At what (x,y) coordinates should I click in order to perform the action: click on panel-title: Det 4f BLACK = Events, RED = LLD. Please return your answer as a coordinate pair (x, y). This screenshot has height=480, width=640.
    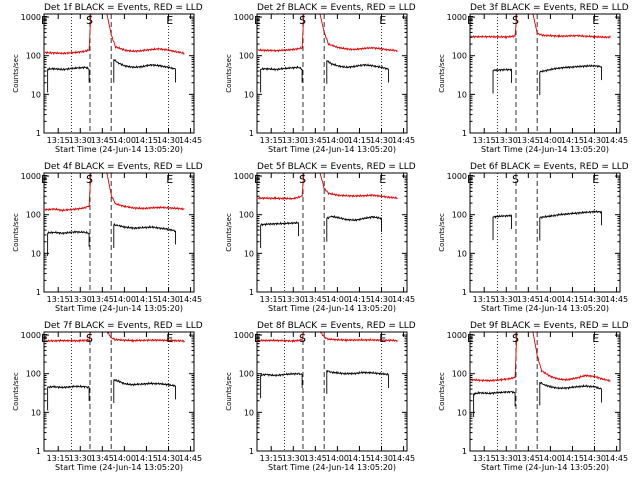
    Looking at the image, I should click on (123, 167).